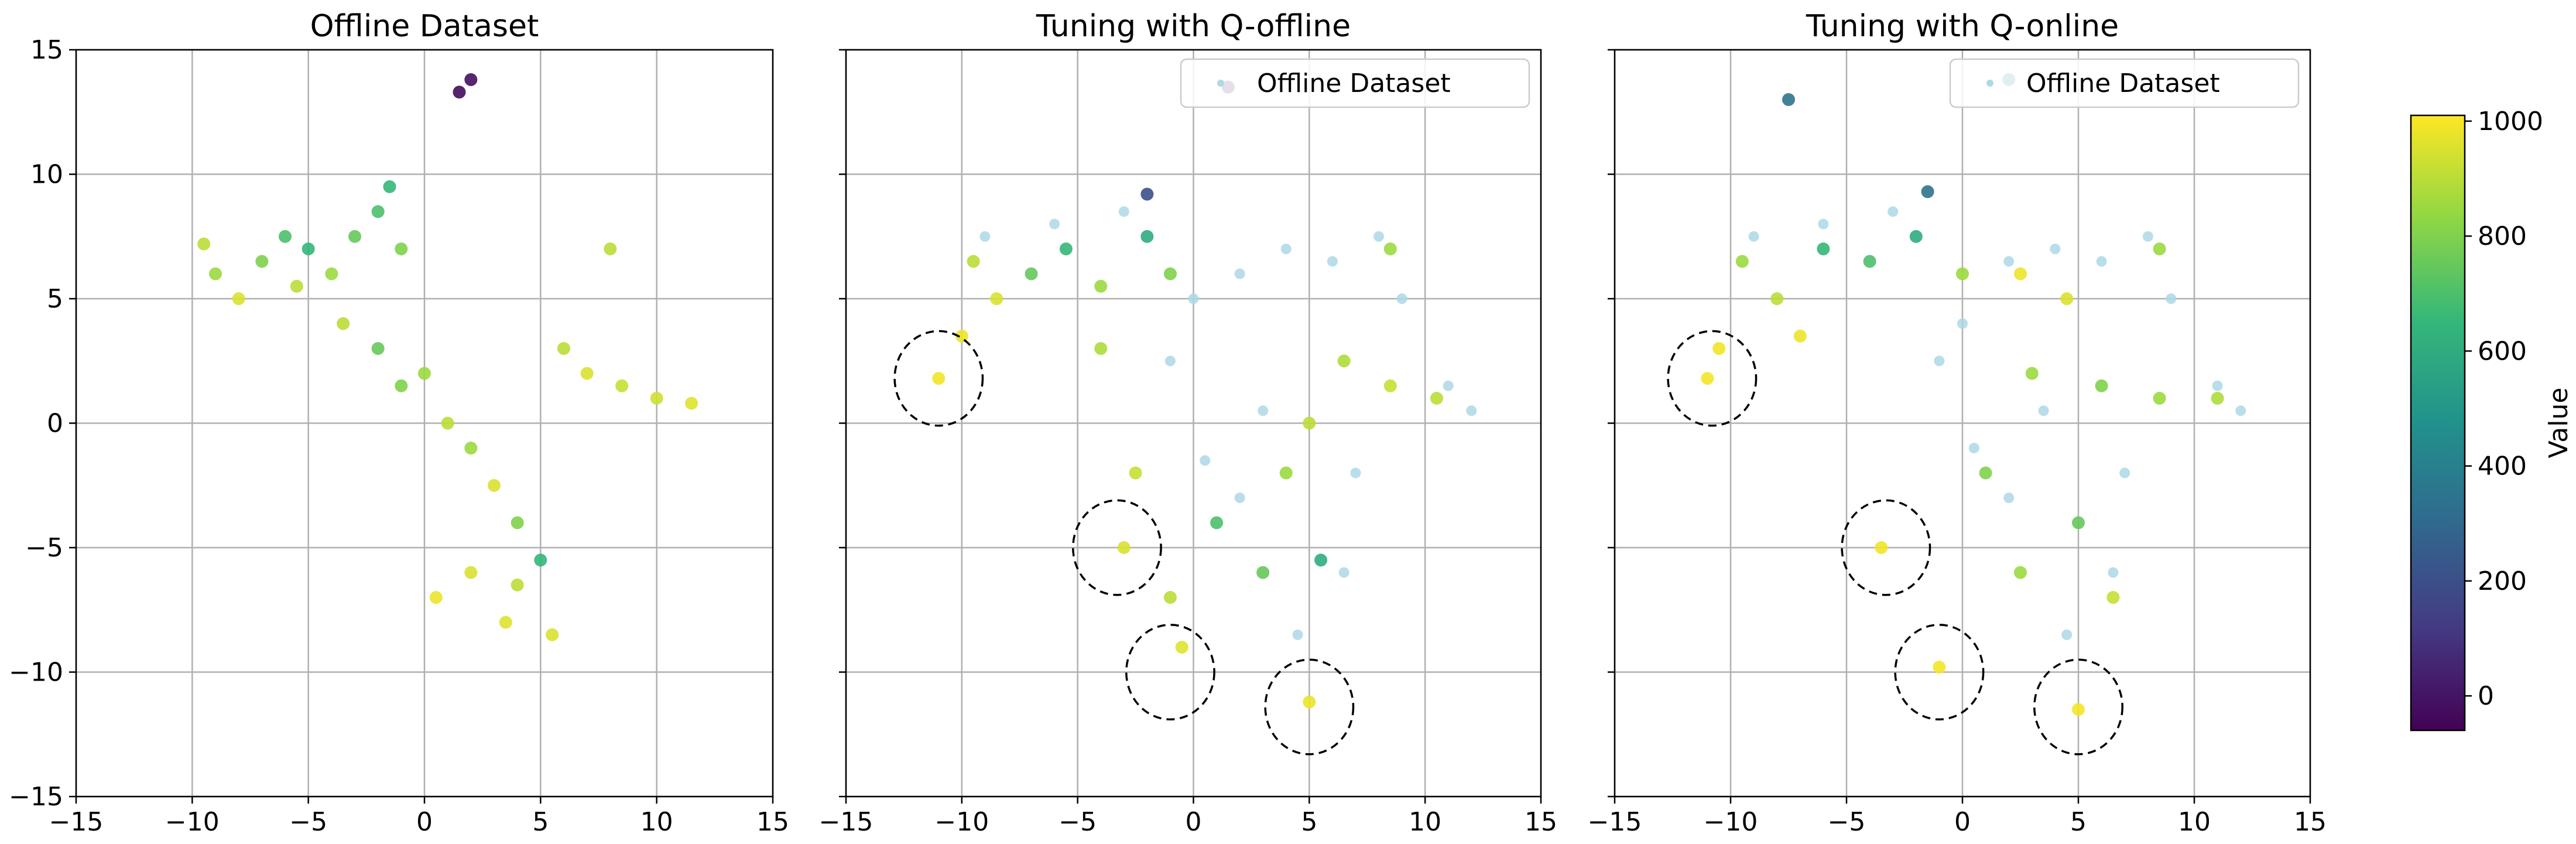 The image size is (2576, 844). I want to click on colorbar-tick-label: 1000, so click(2511, 121).